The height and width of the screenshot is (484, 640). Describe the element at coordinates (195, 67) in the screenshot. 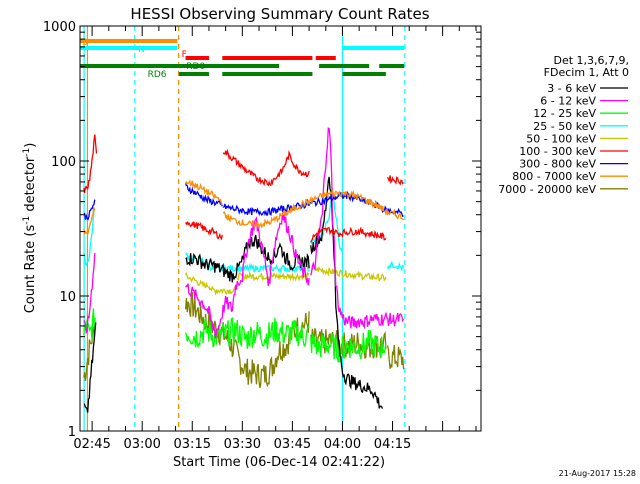

I see `flag-label-rd0: RD0` at that location.